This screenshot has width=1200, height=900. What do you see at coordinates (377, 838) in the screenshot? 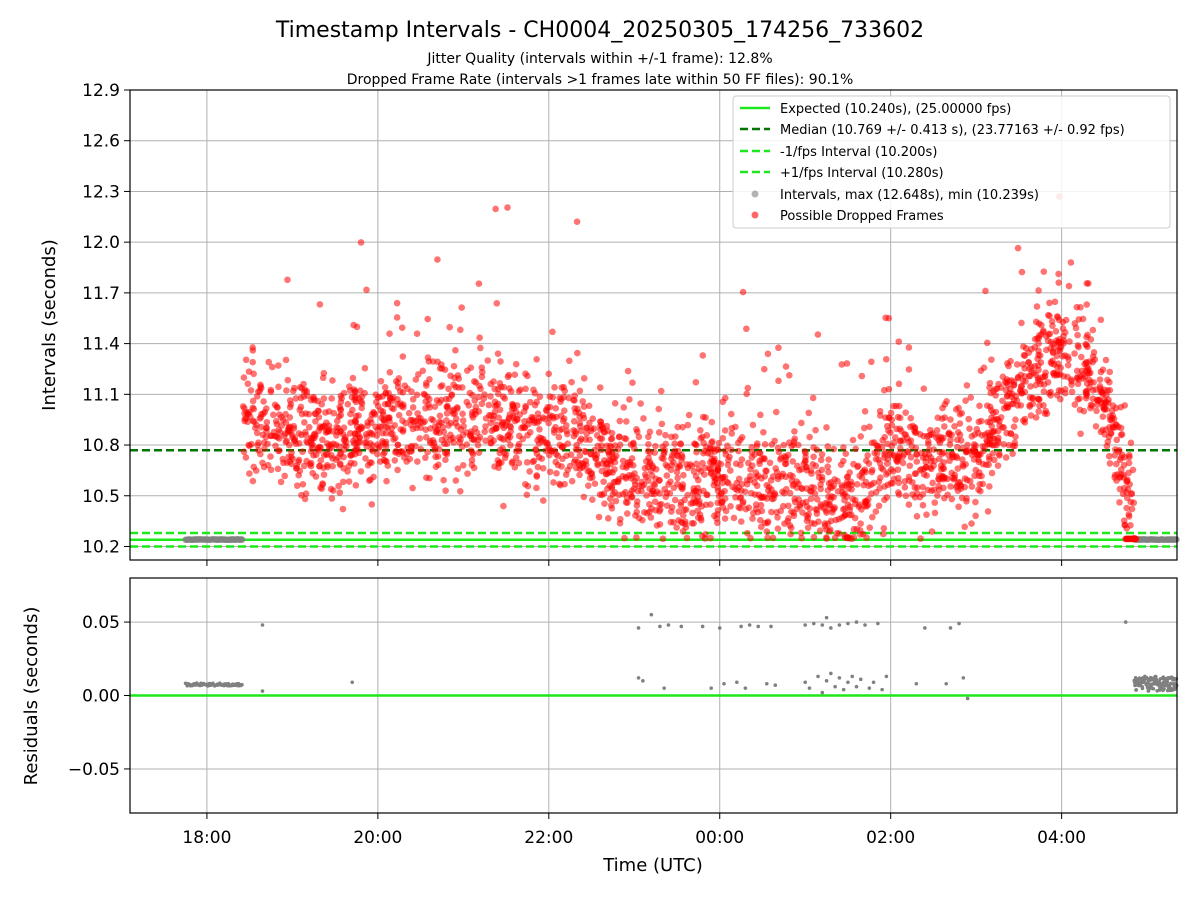
I see `residuals-xtick-label: 20:00` at bounding box center [377, 838].